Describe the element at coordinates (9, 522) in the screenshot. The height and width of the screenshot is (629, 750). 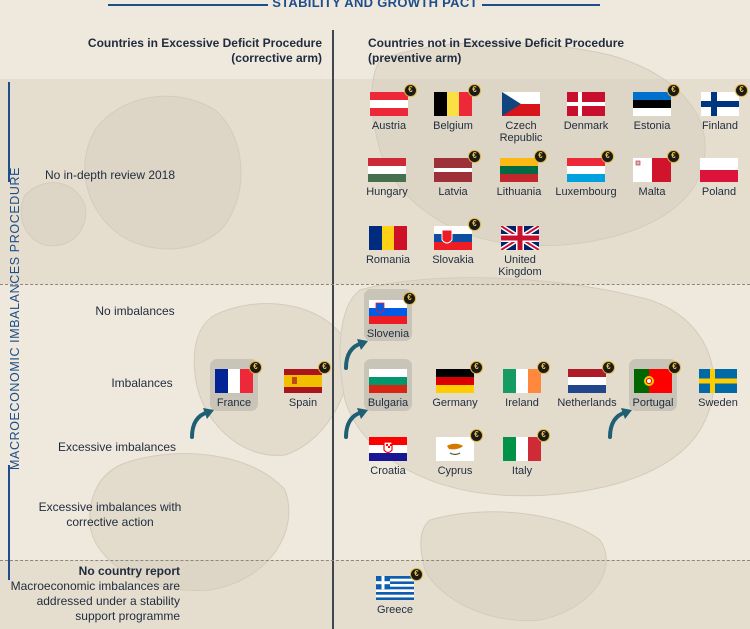
I see `side-label-rule-bottom` at that location.